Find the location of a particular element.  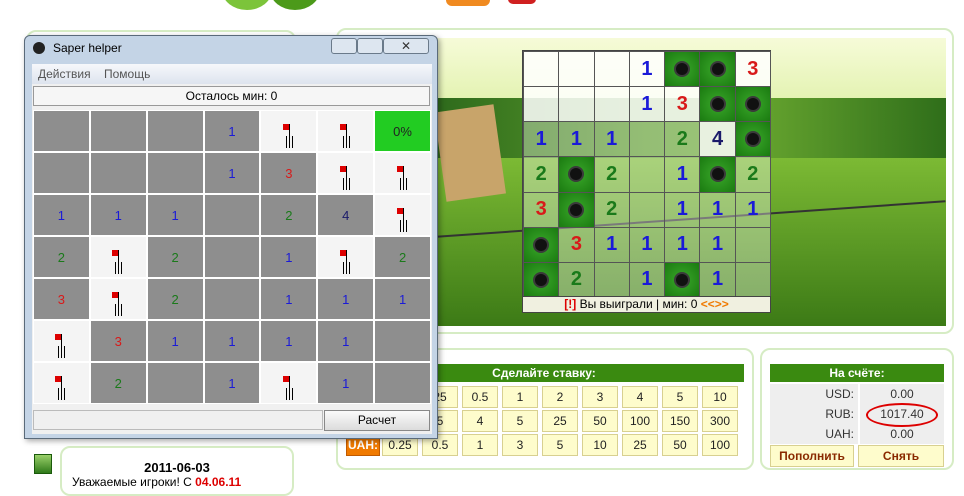

bet-title: Сделайте ставку: is located at coordinates (544, 373).